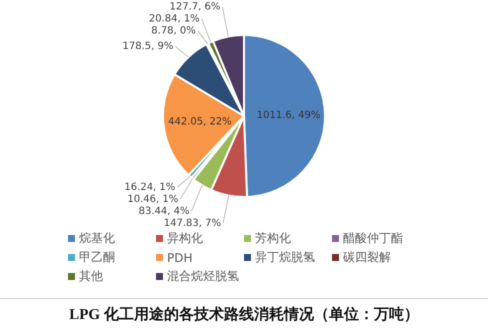 The height and width of the screenshot is (330, 488). Describe the element at coordinates (97, 238) in the screenshot. I see `legend-label: 烷基化` at that location.